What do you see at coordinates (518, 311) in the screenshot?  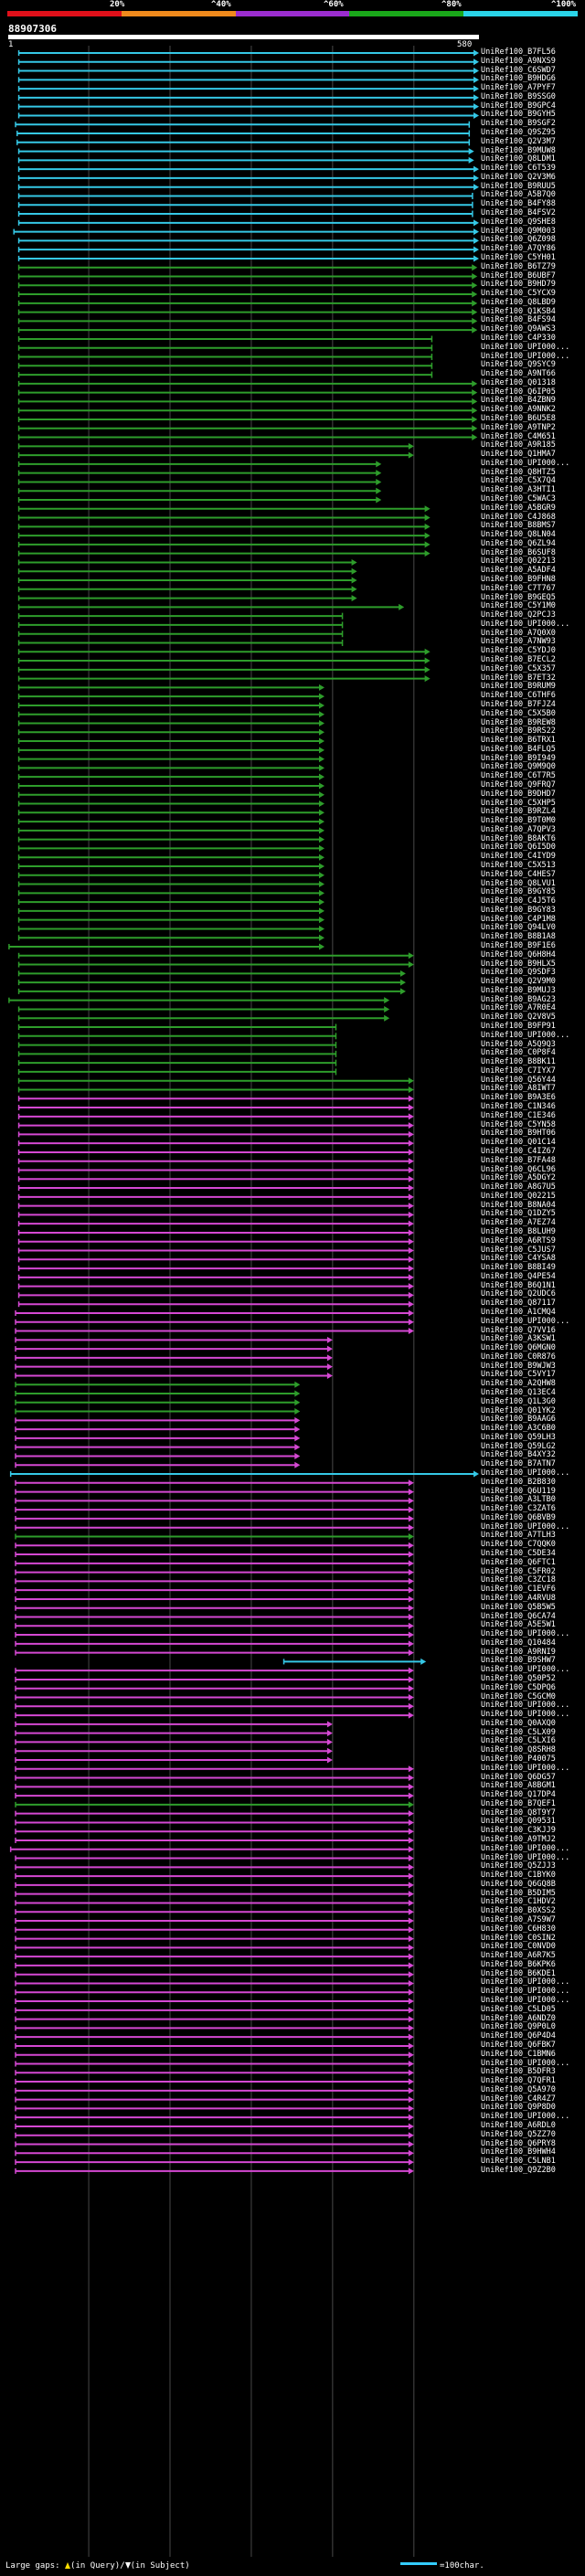 I see `hit-label: UniRef100_Q1KSB4` at bounding box center [518, 311].